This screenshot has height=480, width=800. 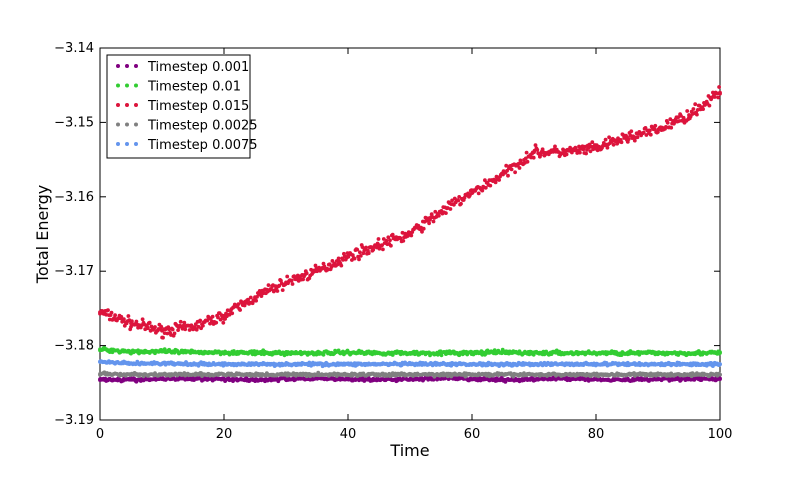 I want to click on legend-label: Timestep 0.015, so click(x=198, y=106).